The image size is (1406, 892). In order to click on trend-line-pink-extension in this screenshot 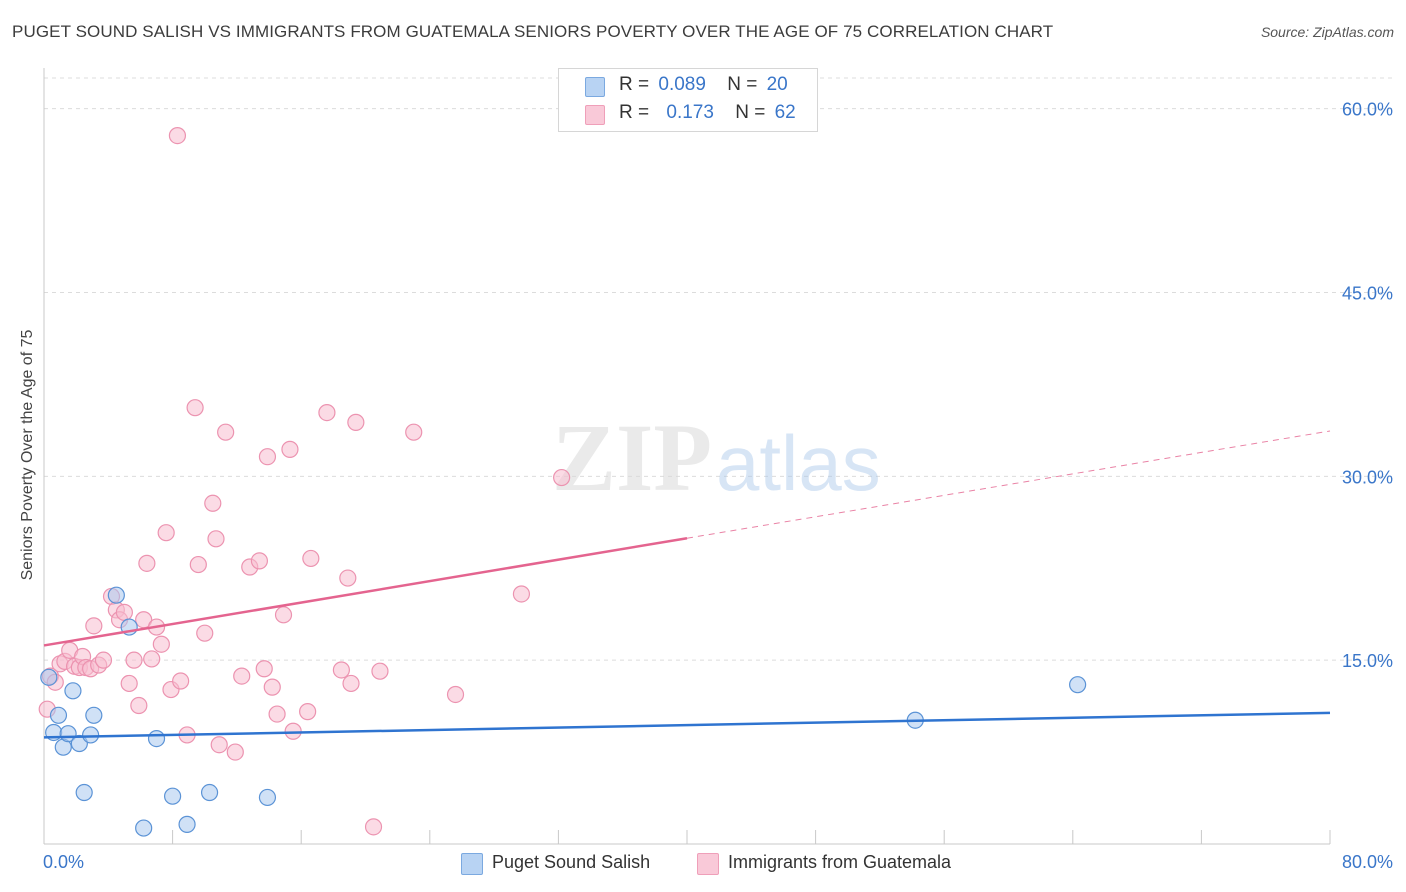, I will do `click(1008, 484)`.